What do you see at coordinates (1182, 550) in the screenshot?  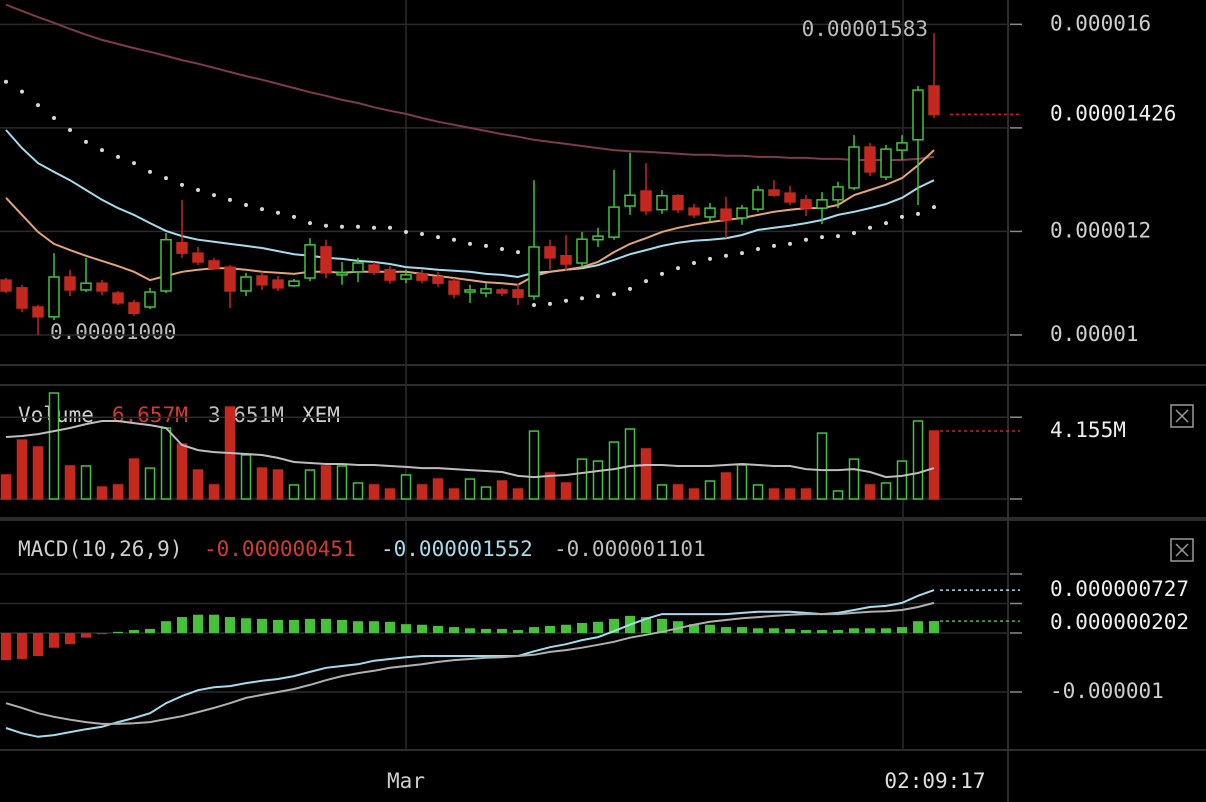 I see `close-macd` at bounding box center [1182, 550].